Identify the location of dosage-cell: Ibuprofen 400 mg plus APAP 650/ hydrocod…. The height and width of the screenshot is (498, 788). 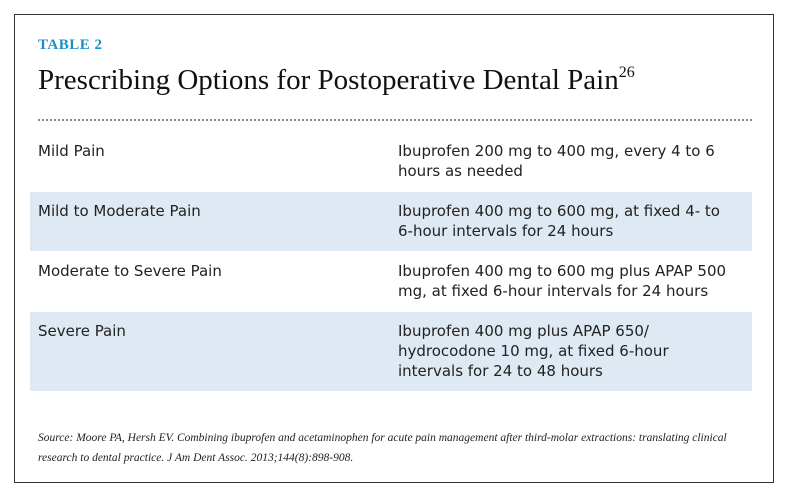
(533, 351).